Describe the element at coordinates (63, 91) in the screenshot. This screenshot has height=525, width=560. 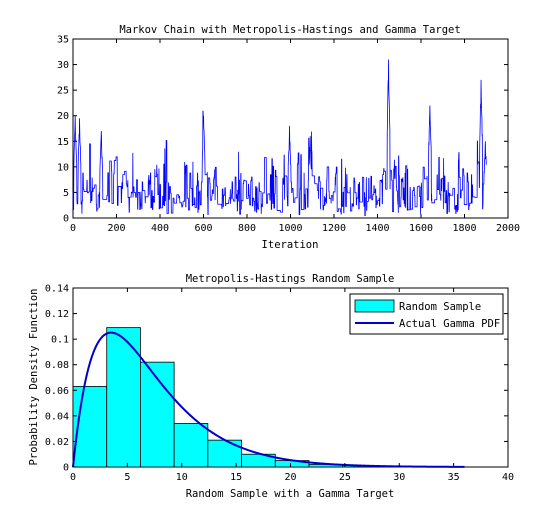
I see `trace-ytick-label: 25` at that location.